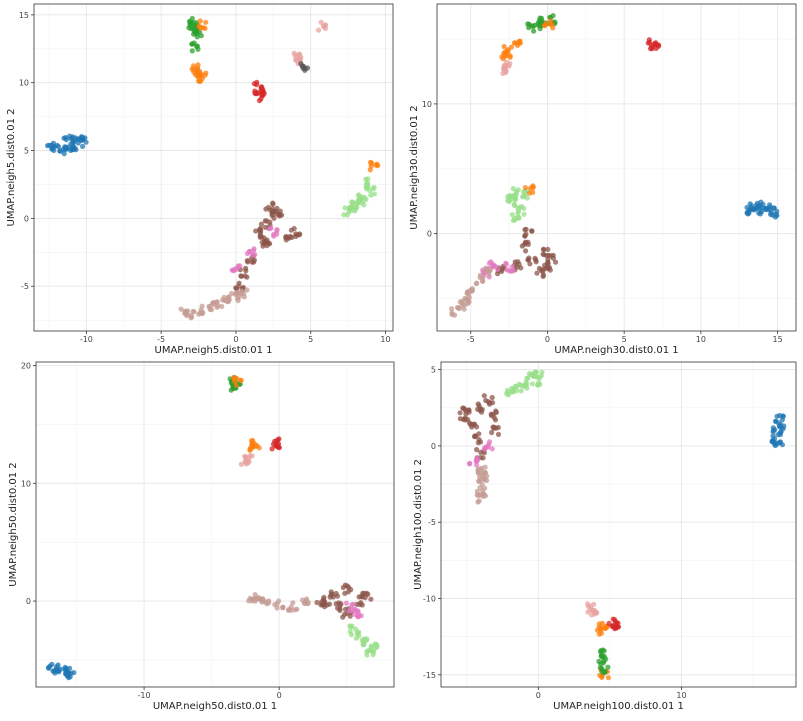 The image size is (803, 721). I want to click on x-tick-label: 5, so click(310, 339).